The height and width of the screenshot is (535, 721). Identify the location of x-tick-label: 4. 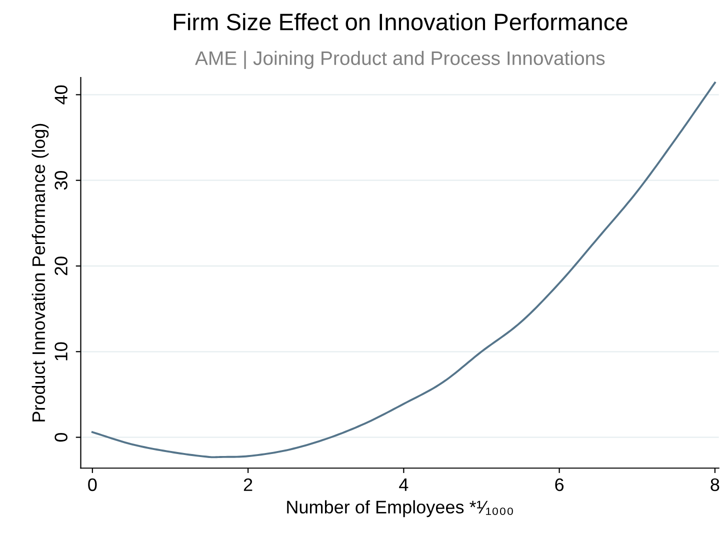
(403, 484).